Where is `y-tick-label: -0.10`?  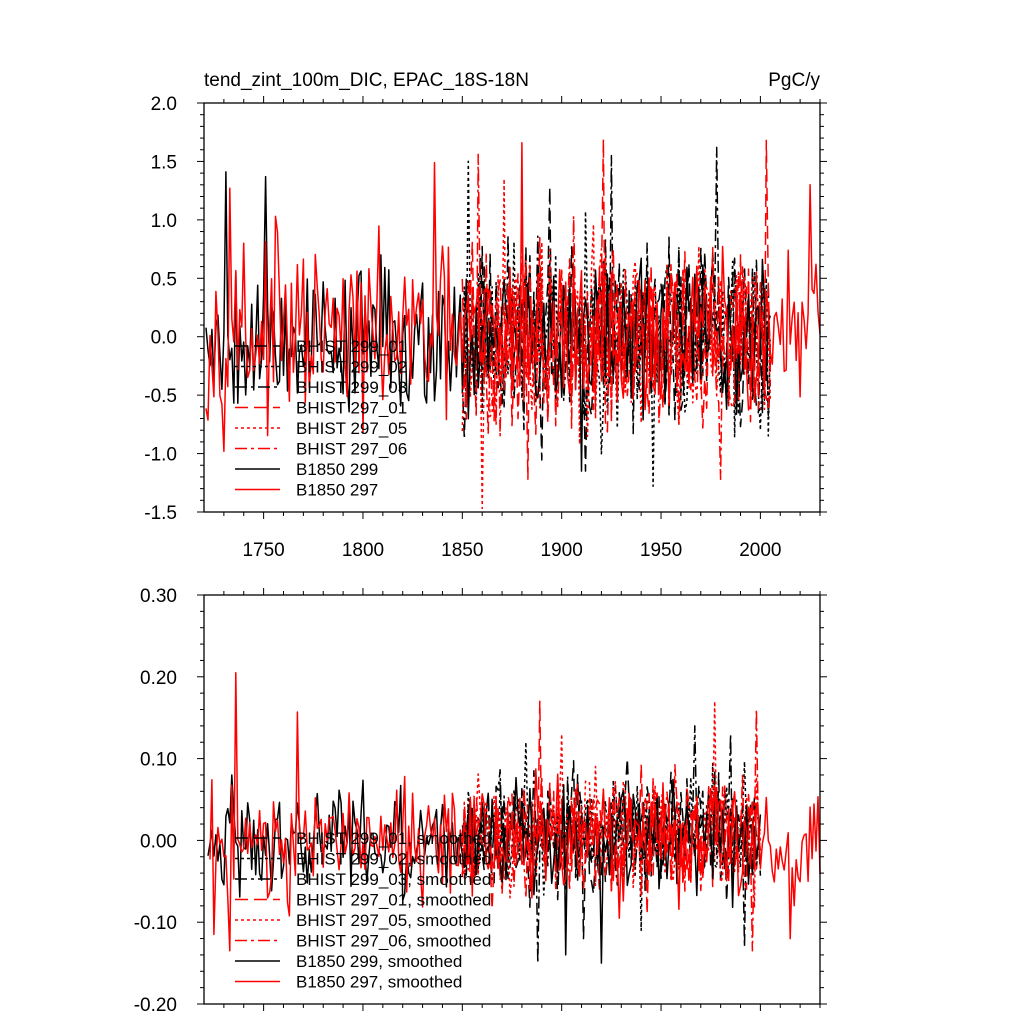 y-tick-label: -0.10 is located at coordinates (155, 923).